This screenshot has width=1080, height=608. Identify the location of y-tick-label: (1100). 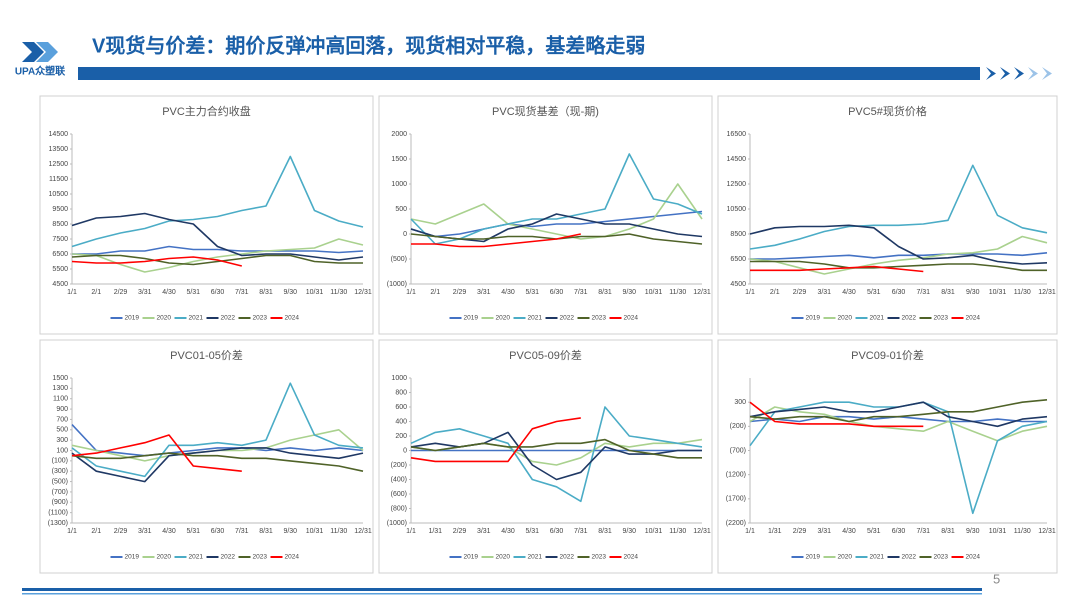
(58, 512).